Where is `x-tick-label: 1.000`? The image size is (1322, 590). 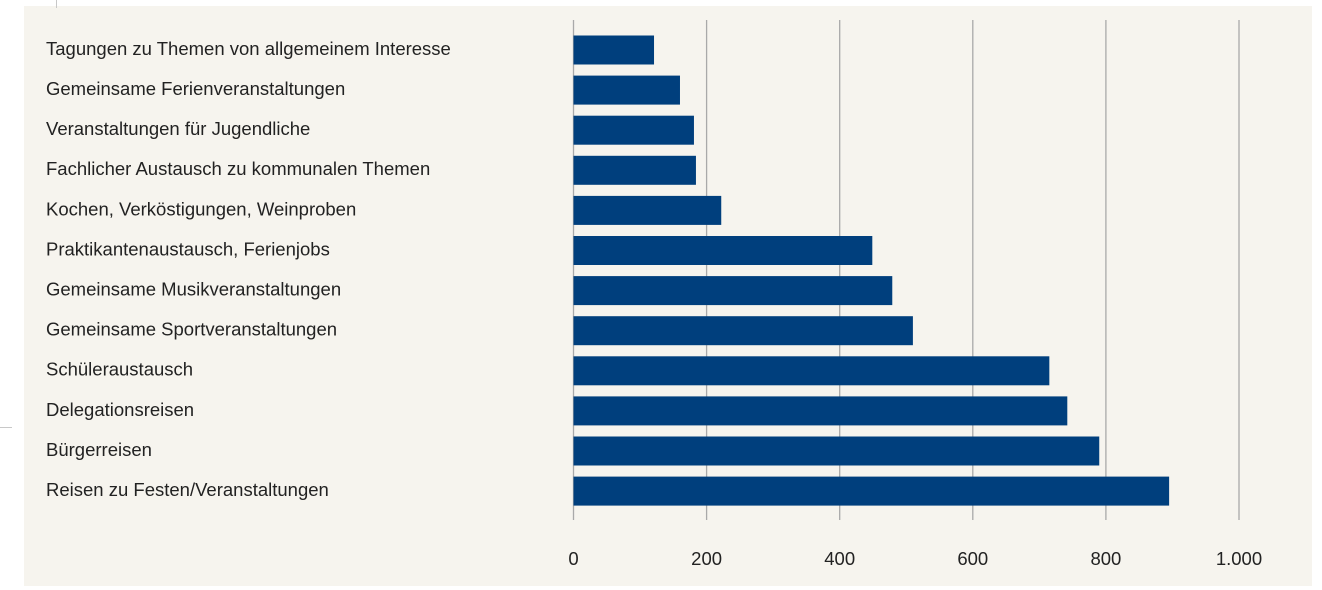
x-tick-label: 1.000 is located at coordinates (1239, 558).